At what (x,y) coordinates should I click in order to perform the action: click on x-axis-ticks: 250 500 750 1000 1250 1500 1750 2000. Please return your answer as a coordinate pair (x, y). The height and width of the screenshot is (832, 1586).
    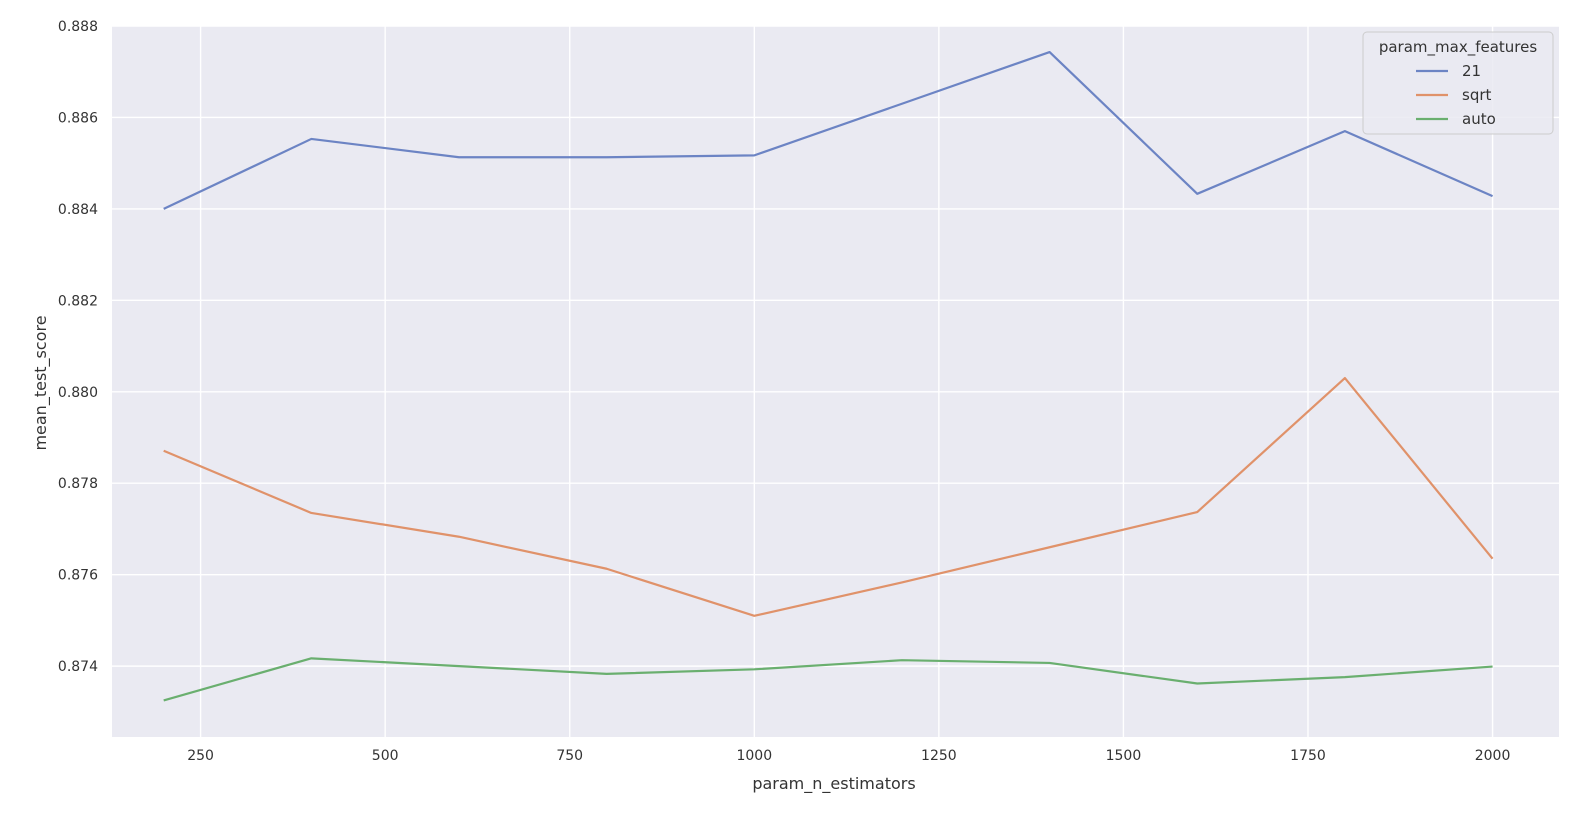
    Looking at the image, I should click on (848, 756).